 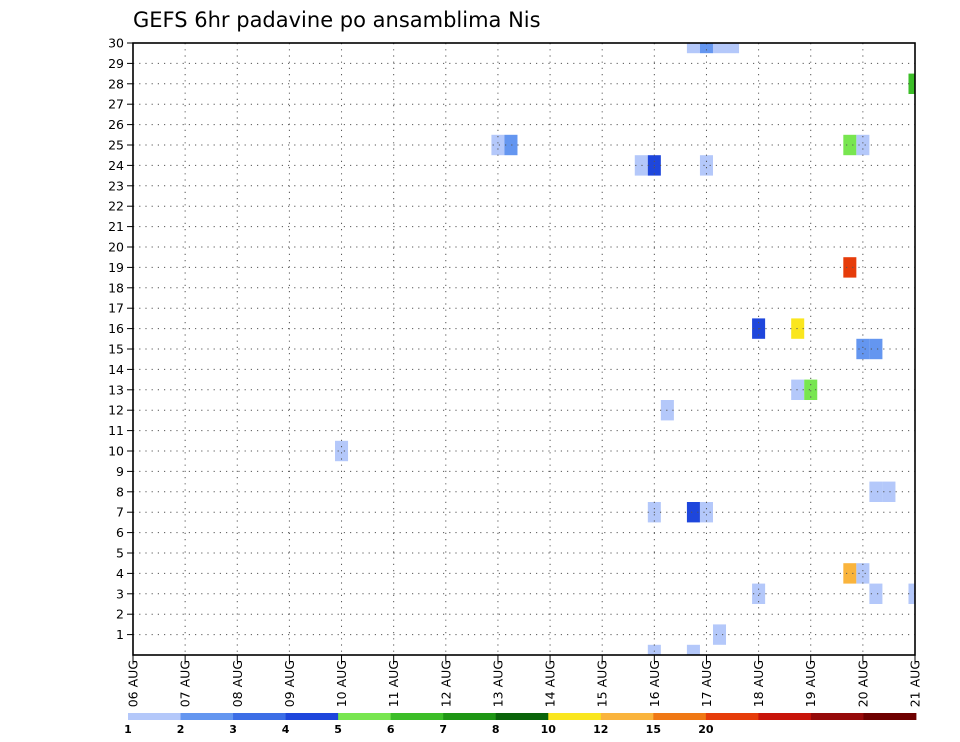 I want to click on x-tick-label: 17 AUG, so click(x=706, y=683).